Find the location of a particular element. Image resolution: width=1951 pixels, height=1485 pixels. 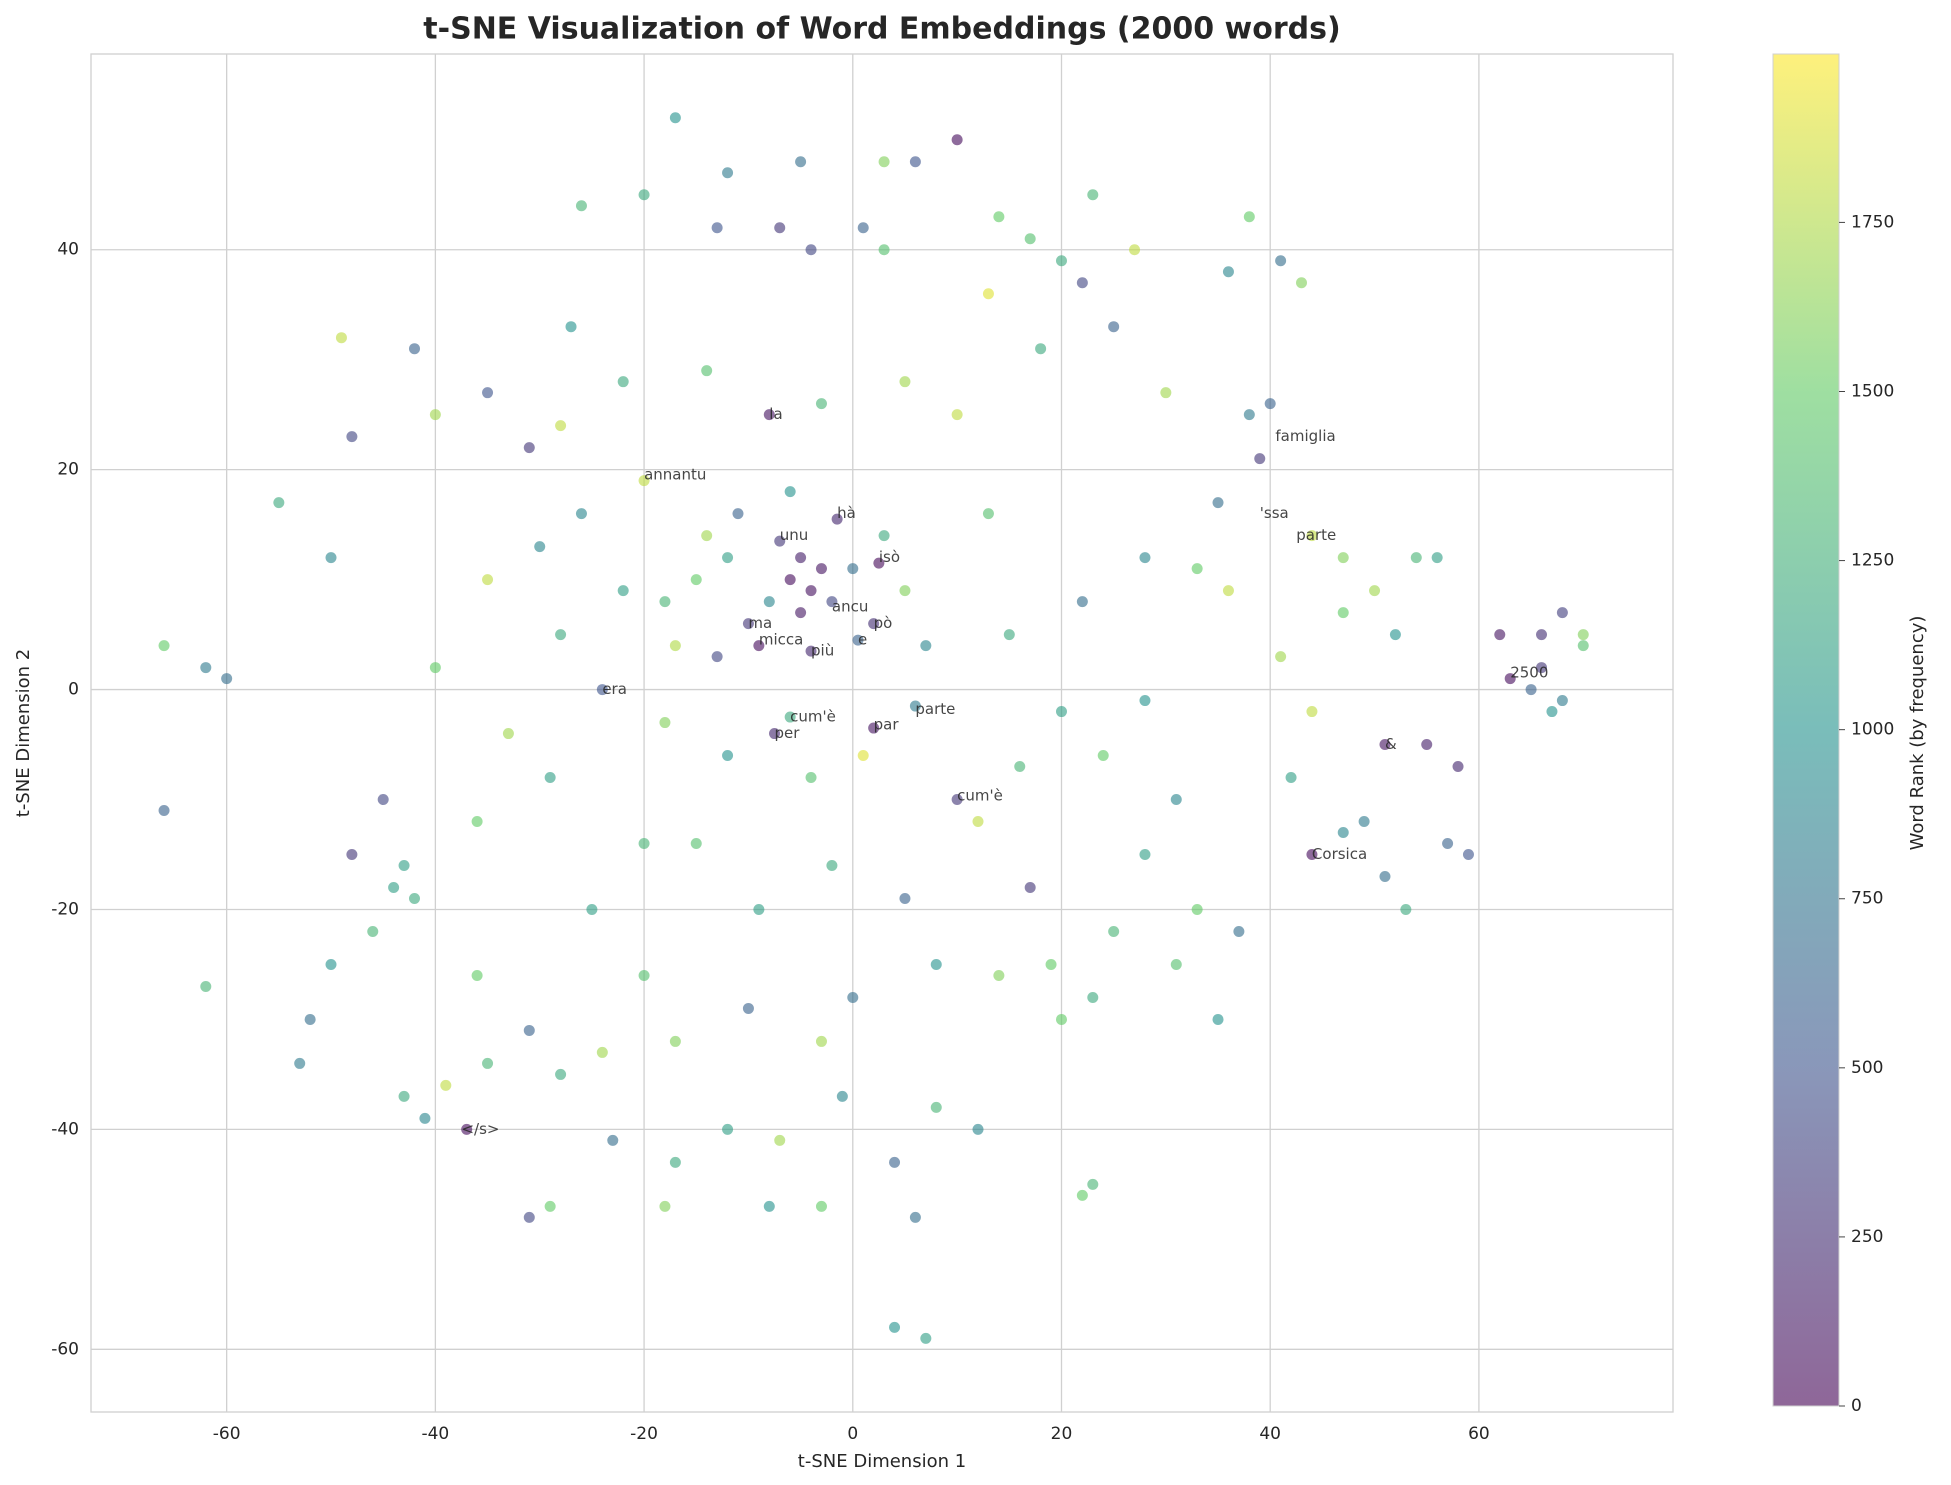

colorbar-tick-label: 1750 is located at coordinates (1872, 222).